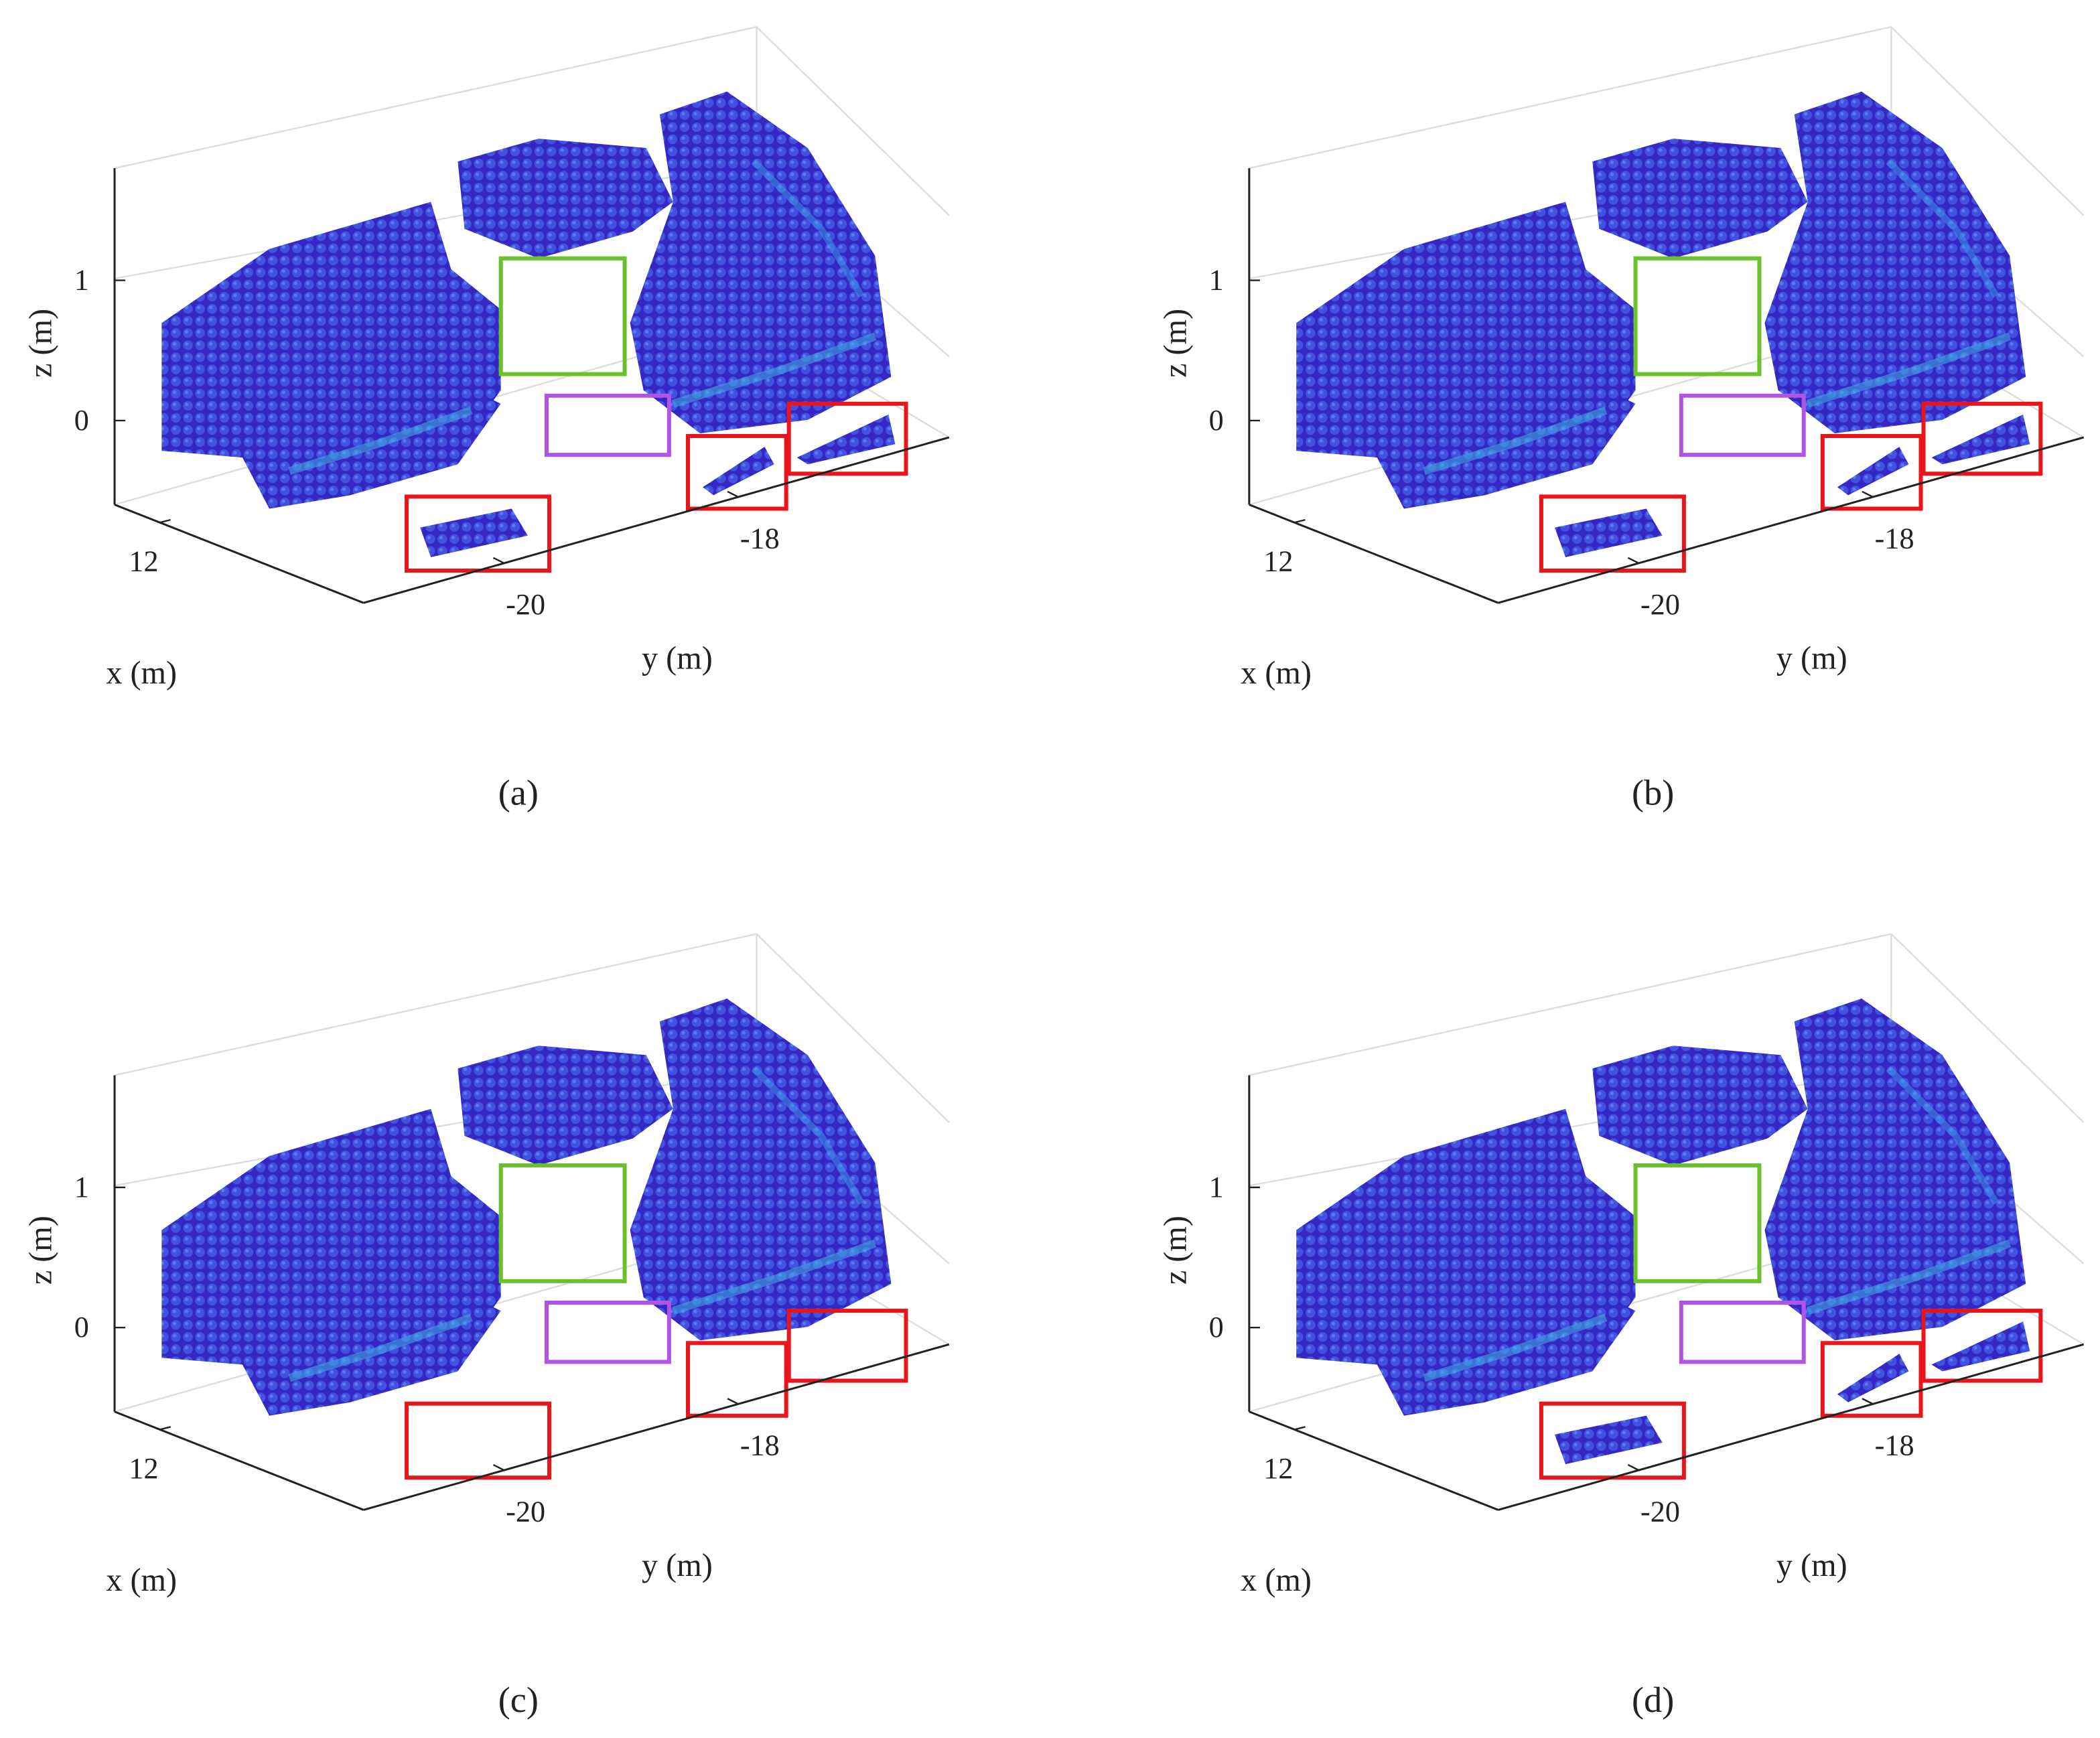  Describe the element at coordinates (1653, 1700) in the screenshot. I see `panel-caption: (d)` at that location.